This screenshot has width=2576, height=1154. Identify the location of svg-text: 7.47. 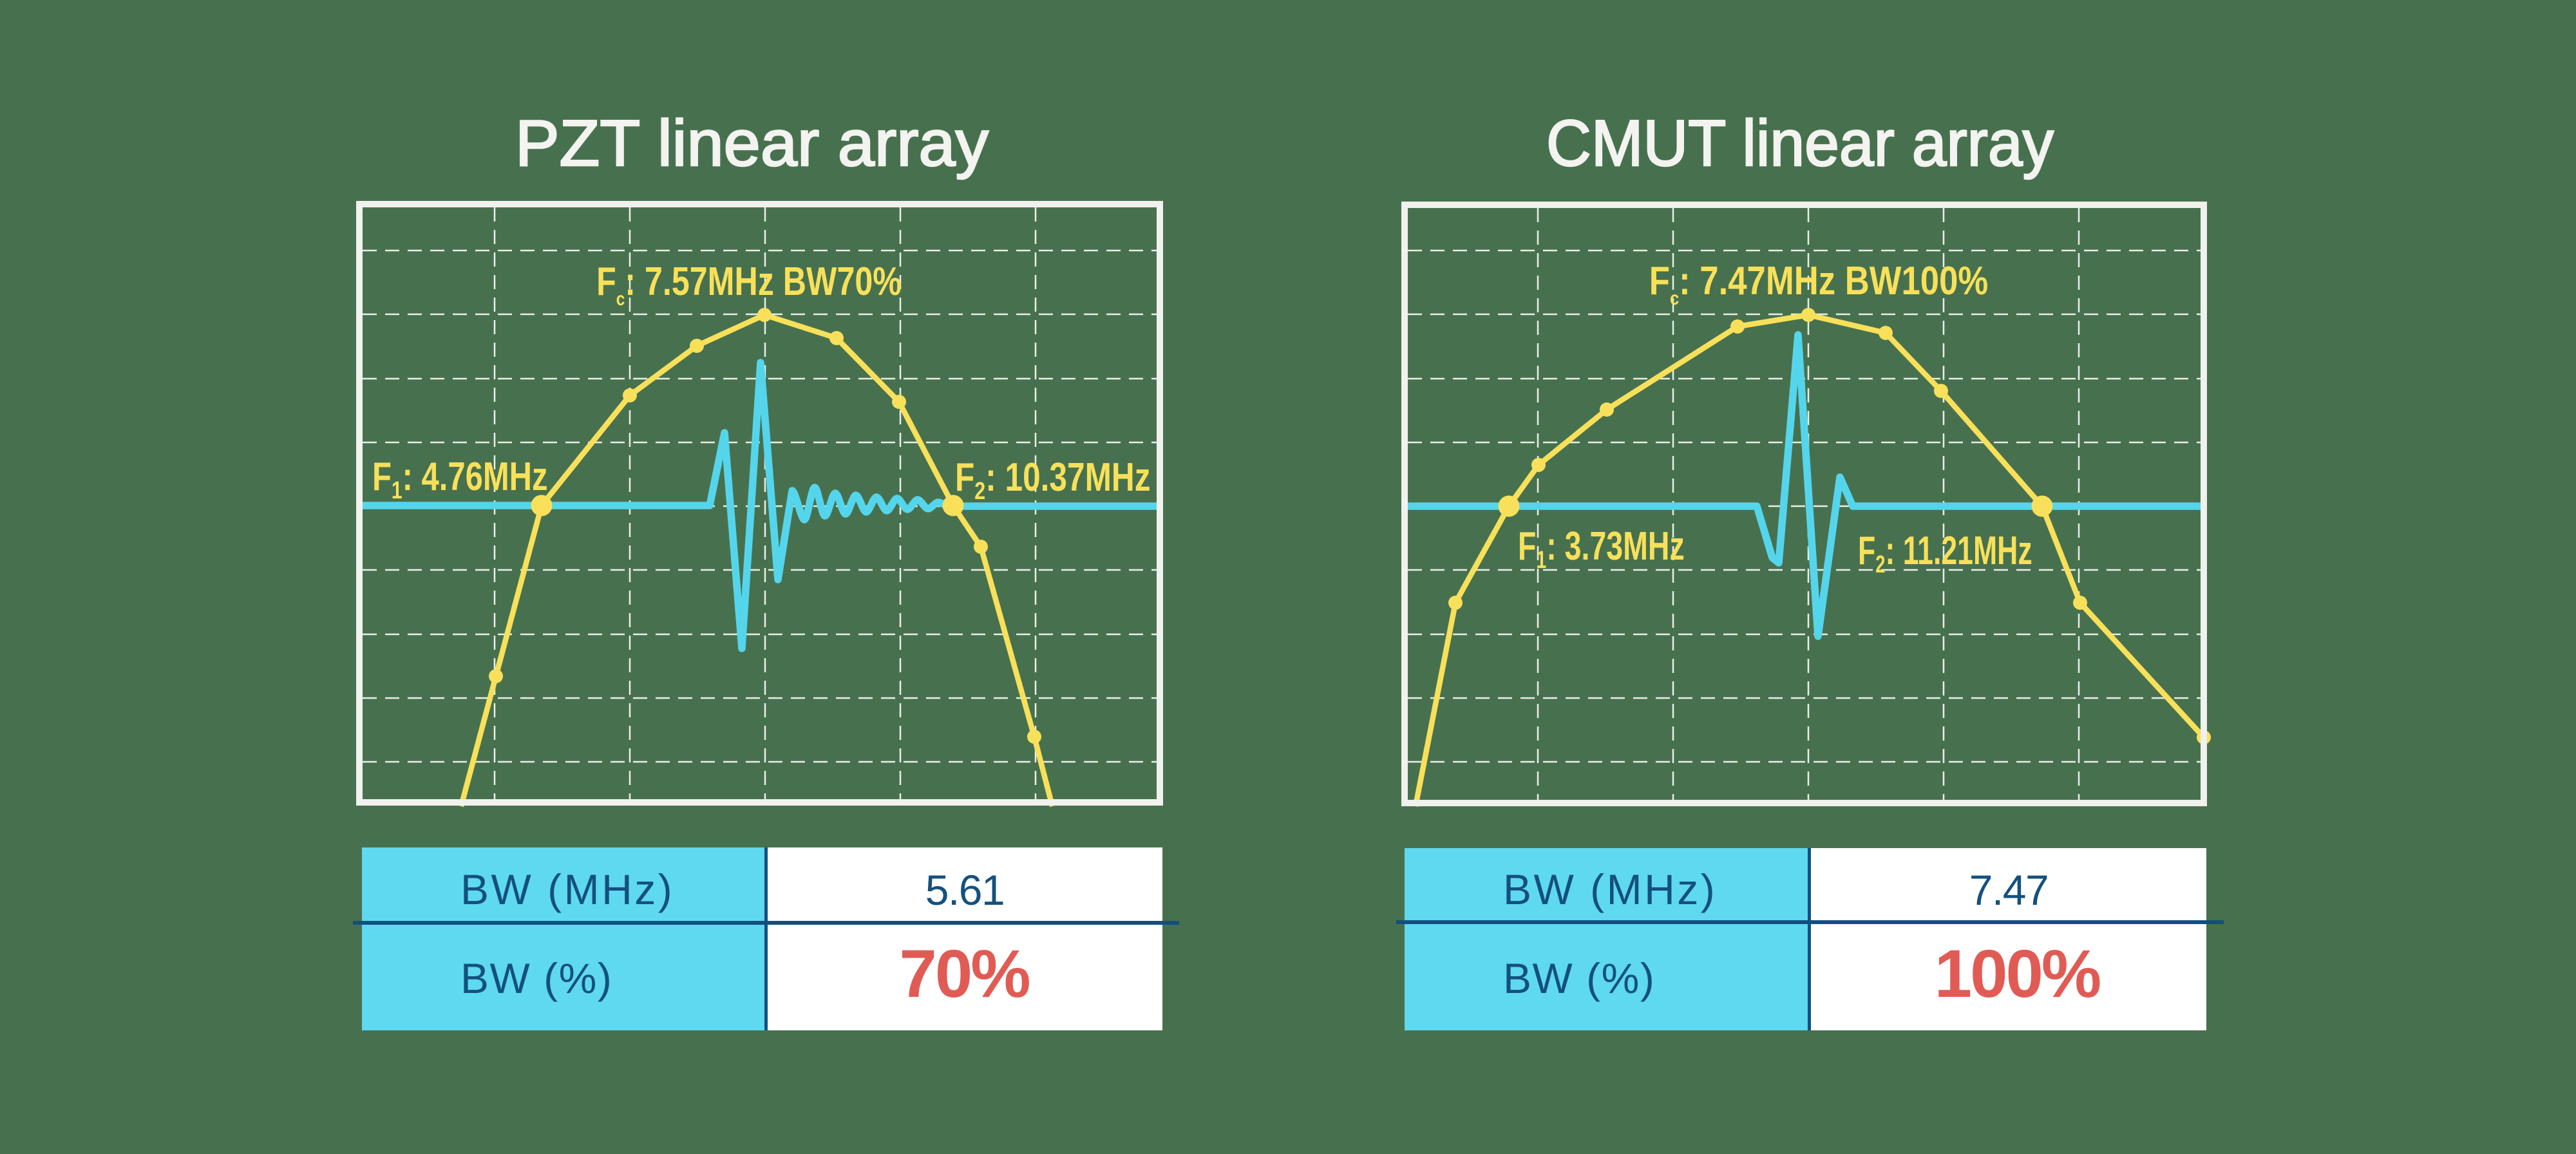
(2008, 890).